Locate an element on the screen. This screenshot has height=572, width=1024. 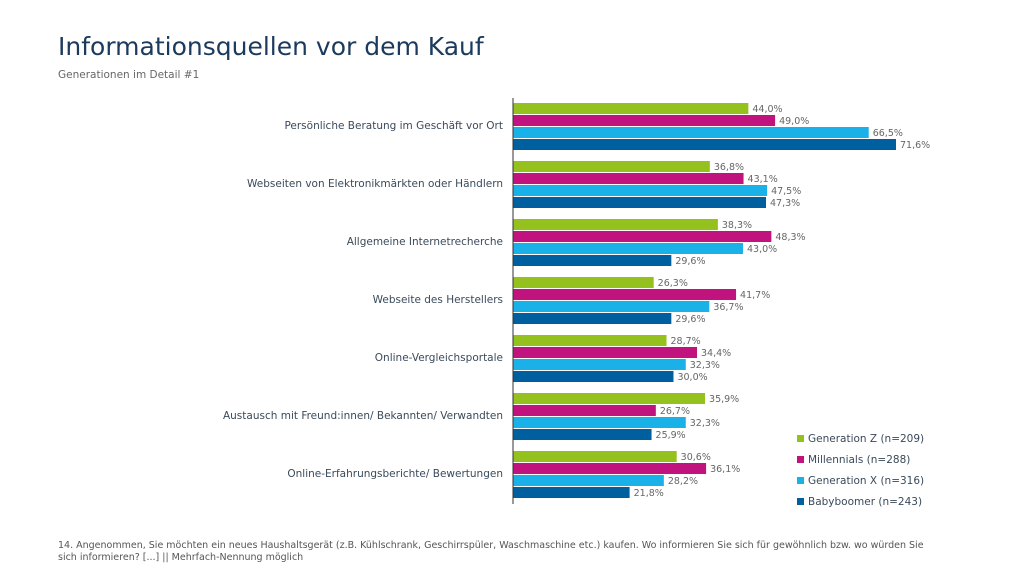
value-label: 34,4% is located at coordinates (716, 353).